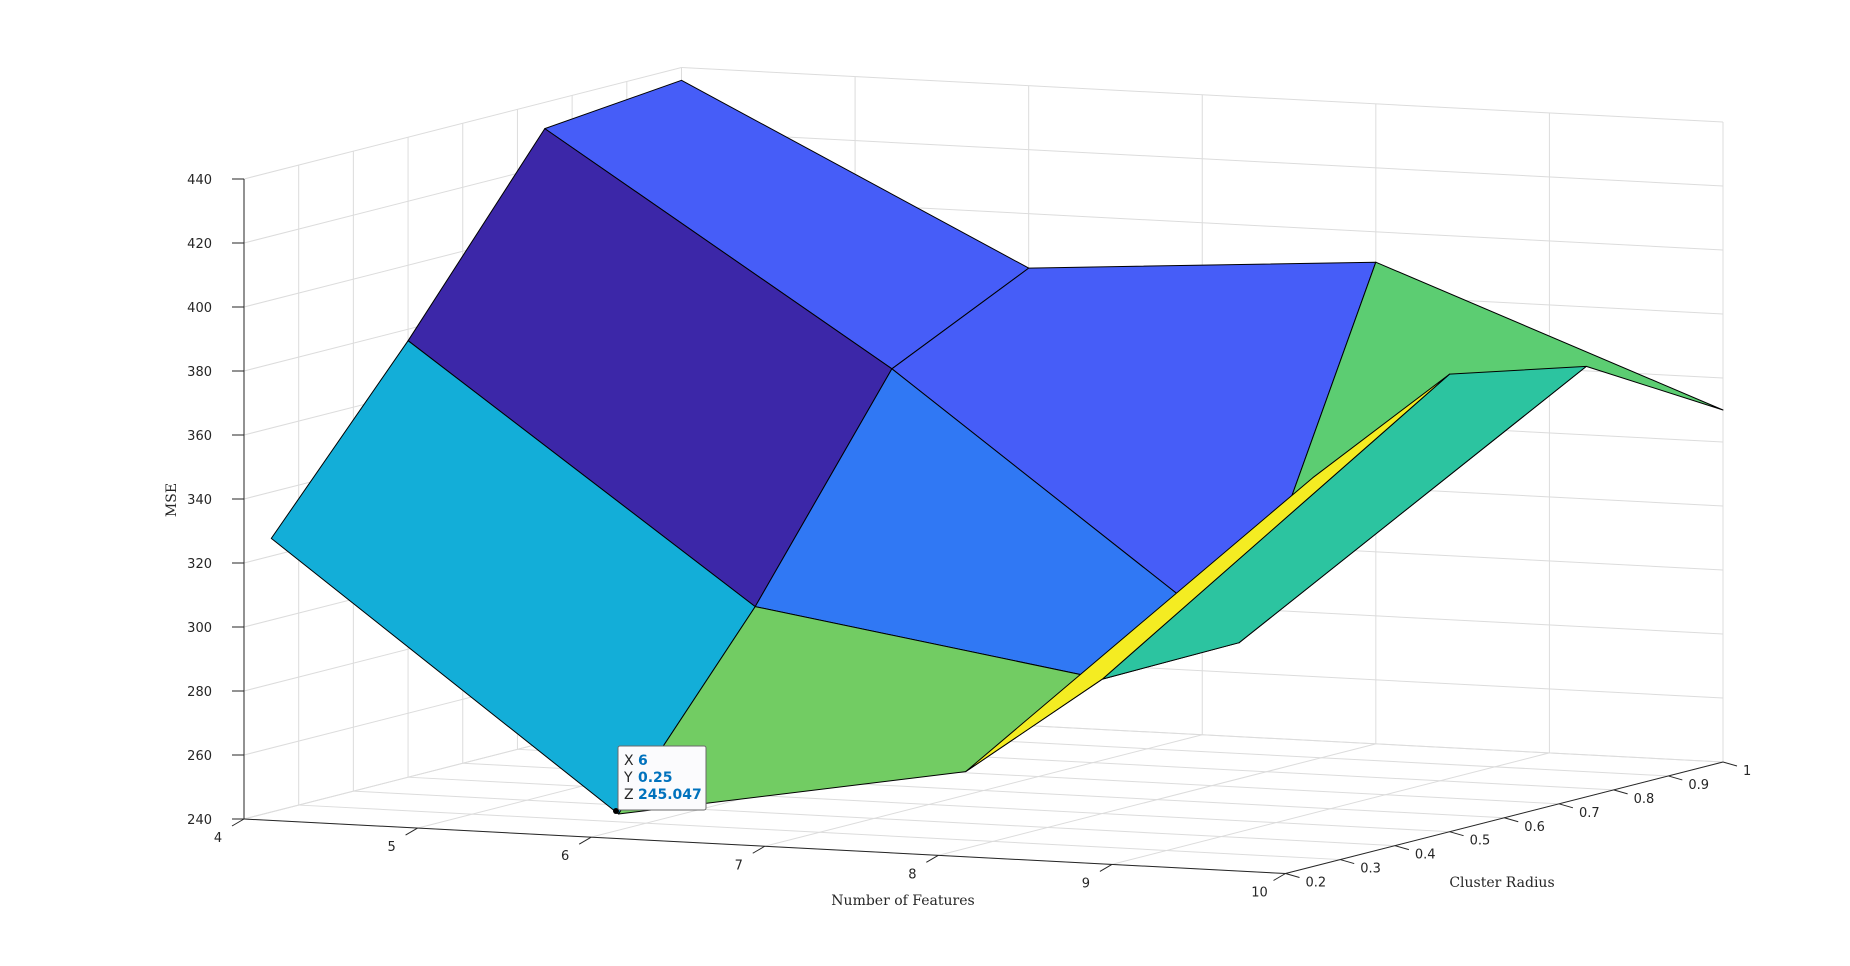 The image size is (1850, 966). What do you see at coordinates (199, 308) in the screenshot?
I see `z-tick-label: 400` at bounding box center [199, 308].